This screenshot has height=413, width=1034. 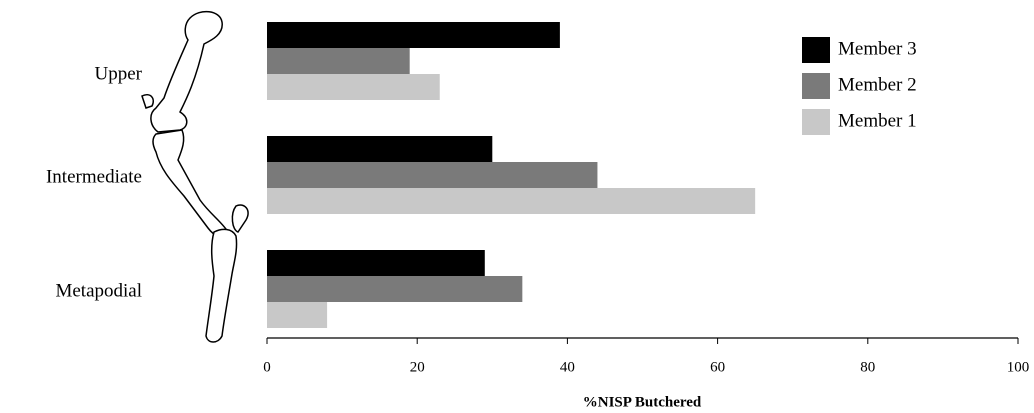 I want to click on x-tick-label: 20, so click(x=417, y=367).